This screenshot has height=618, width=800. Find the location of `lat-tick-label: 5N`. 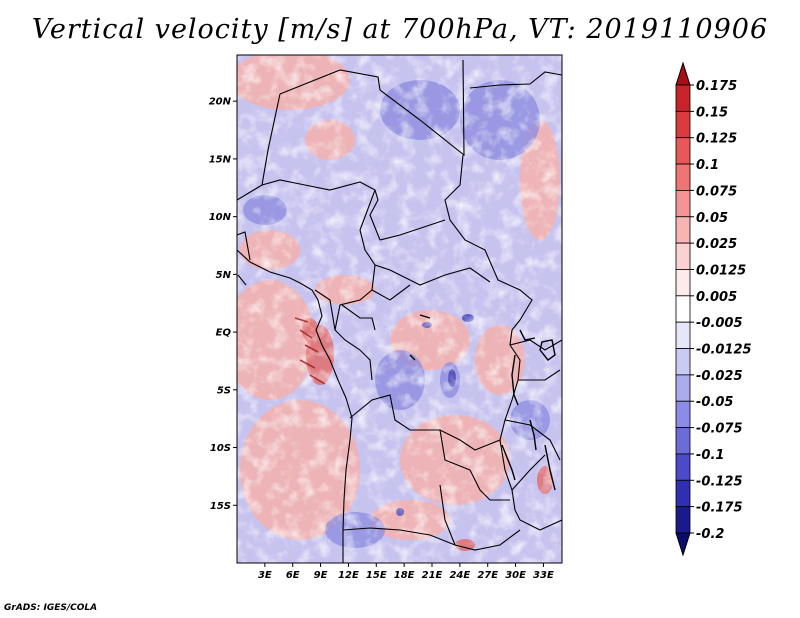

lat-tick-label: 5N is located at coordinates (224, 275).